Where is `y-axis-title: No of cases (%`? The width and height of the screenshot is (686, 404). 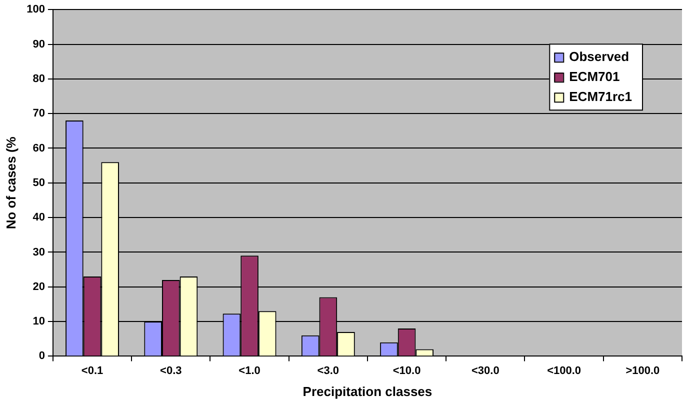 y-axis-title: No of cases (% is located at coordinates (10, 183).